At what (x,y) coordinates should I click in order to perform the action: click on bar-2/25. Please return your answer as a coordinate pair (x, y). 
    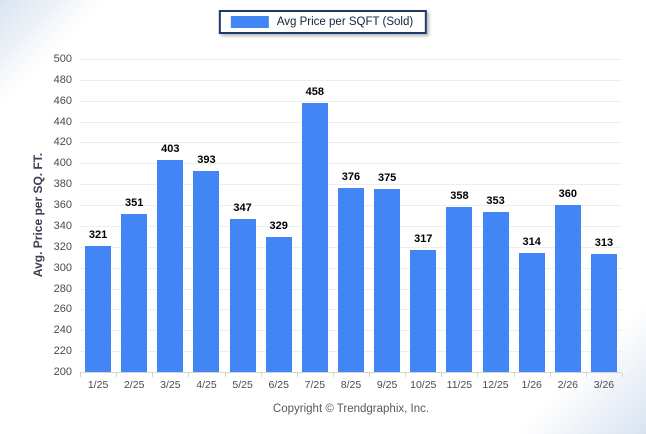
    Looking at the image, I should click on (134, 293).